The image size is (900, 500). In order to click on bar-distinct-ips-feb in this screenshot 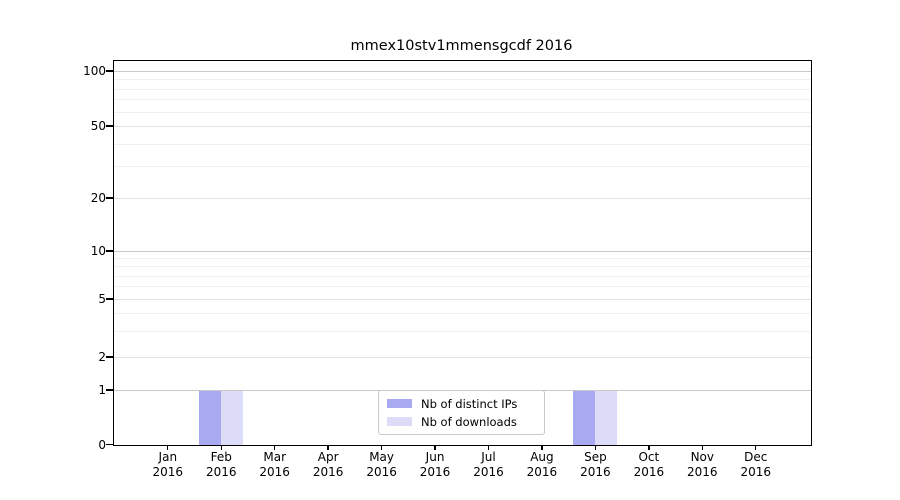, I will do `click(210, 417)`.